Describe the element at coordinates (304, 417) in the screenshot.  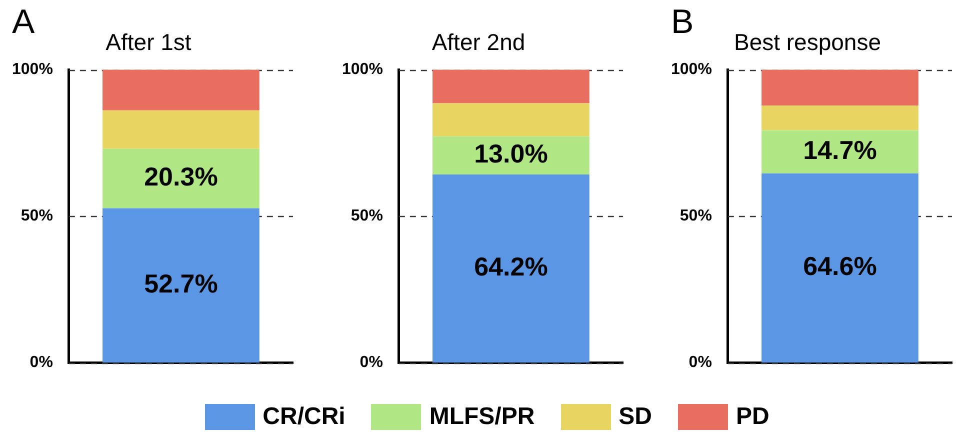
I see `legend-label: CR/CRi` at that location.